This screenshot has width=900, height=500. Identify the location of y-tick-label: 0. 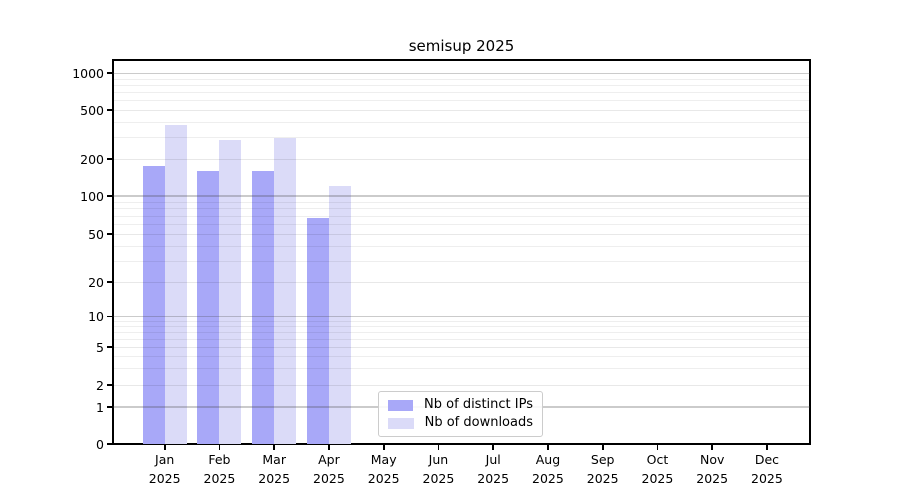
(100, 444).